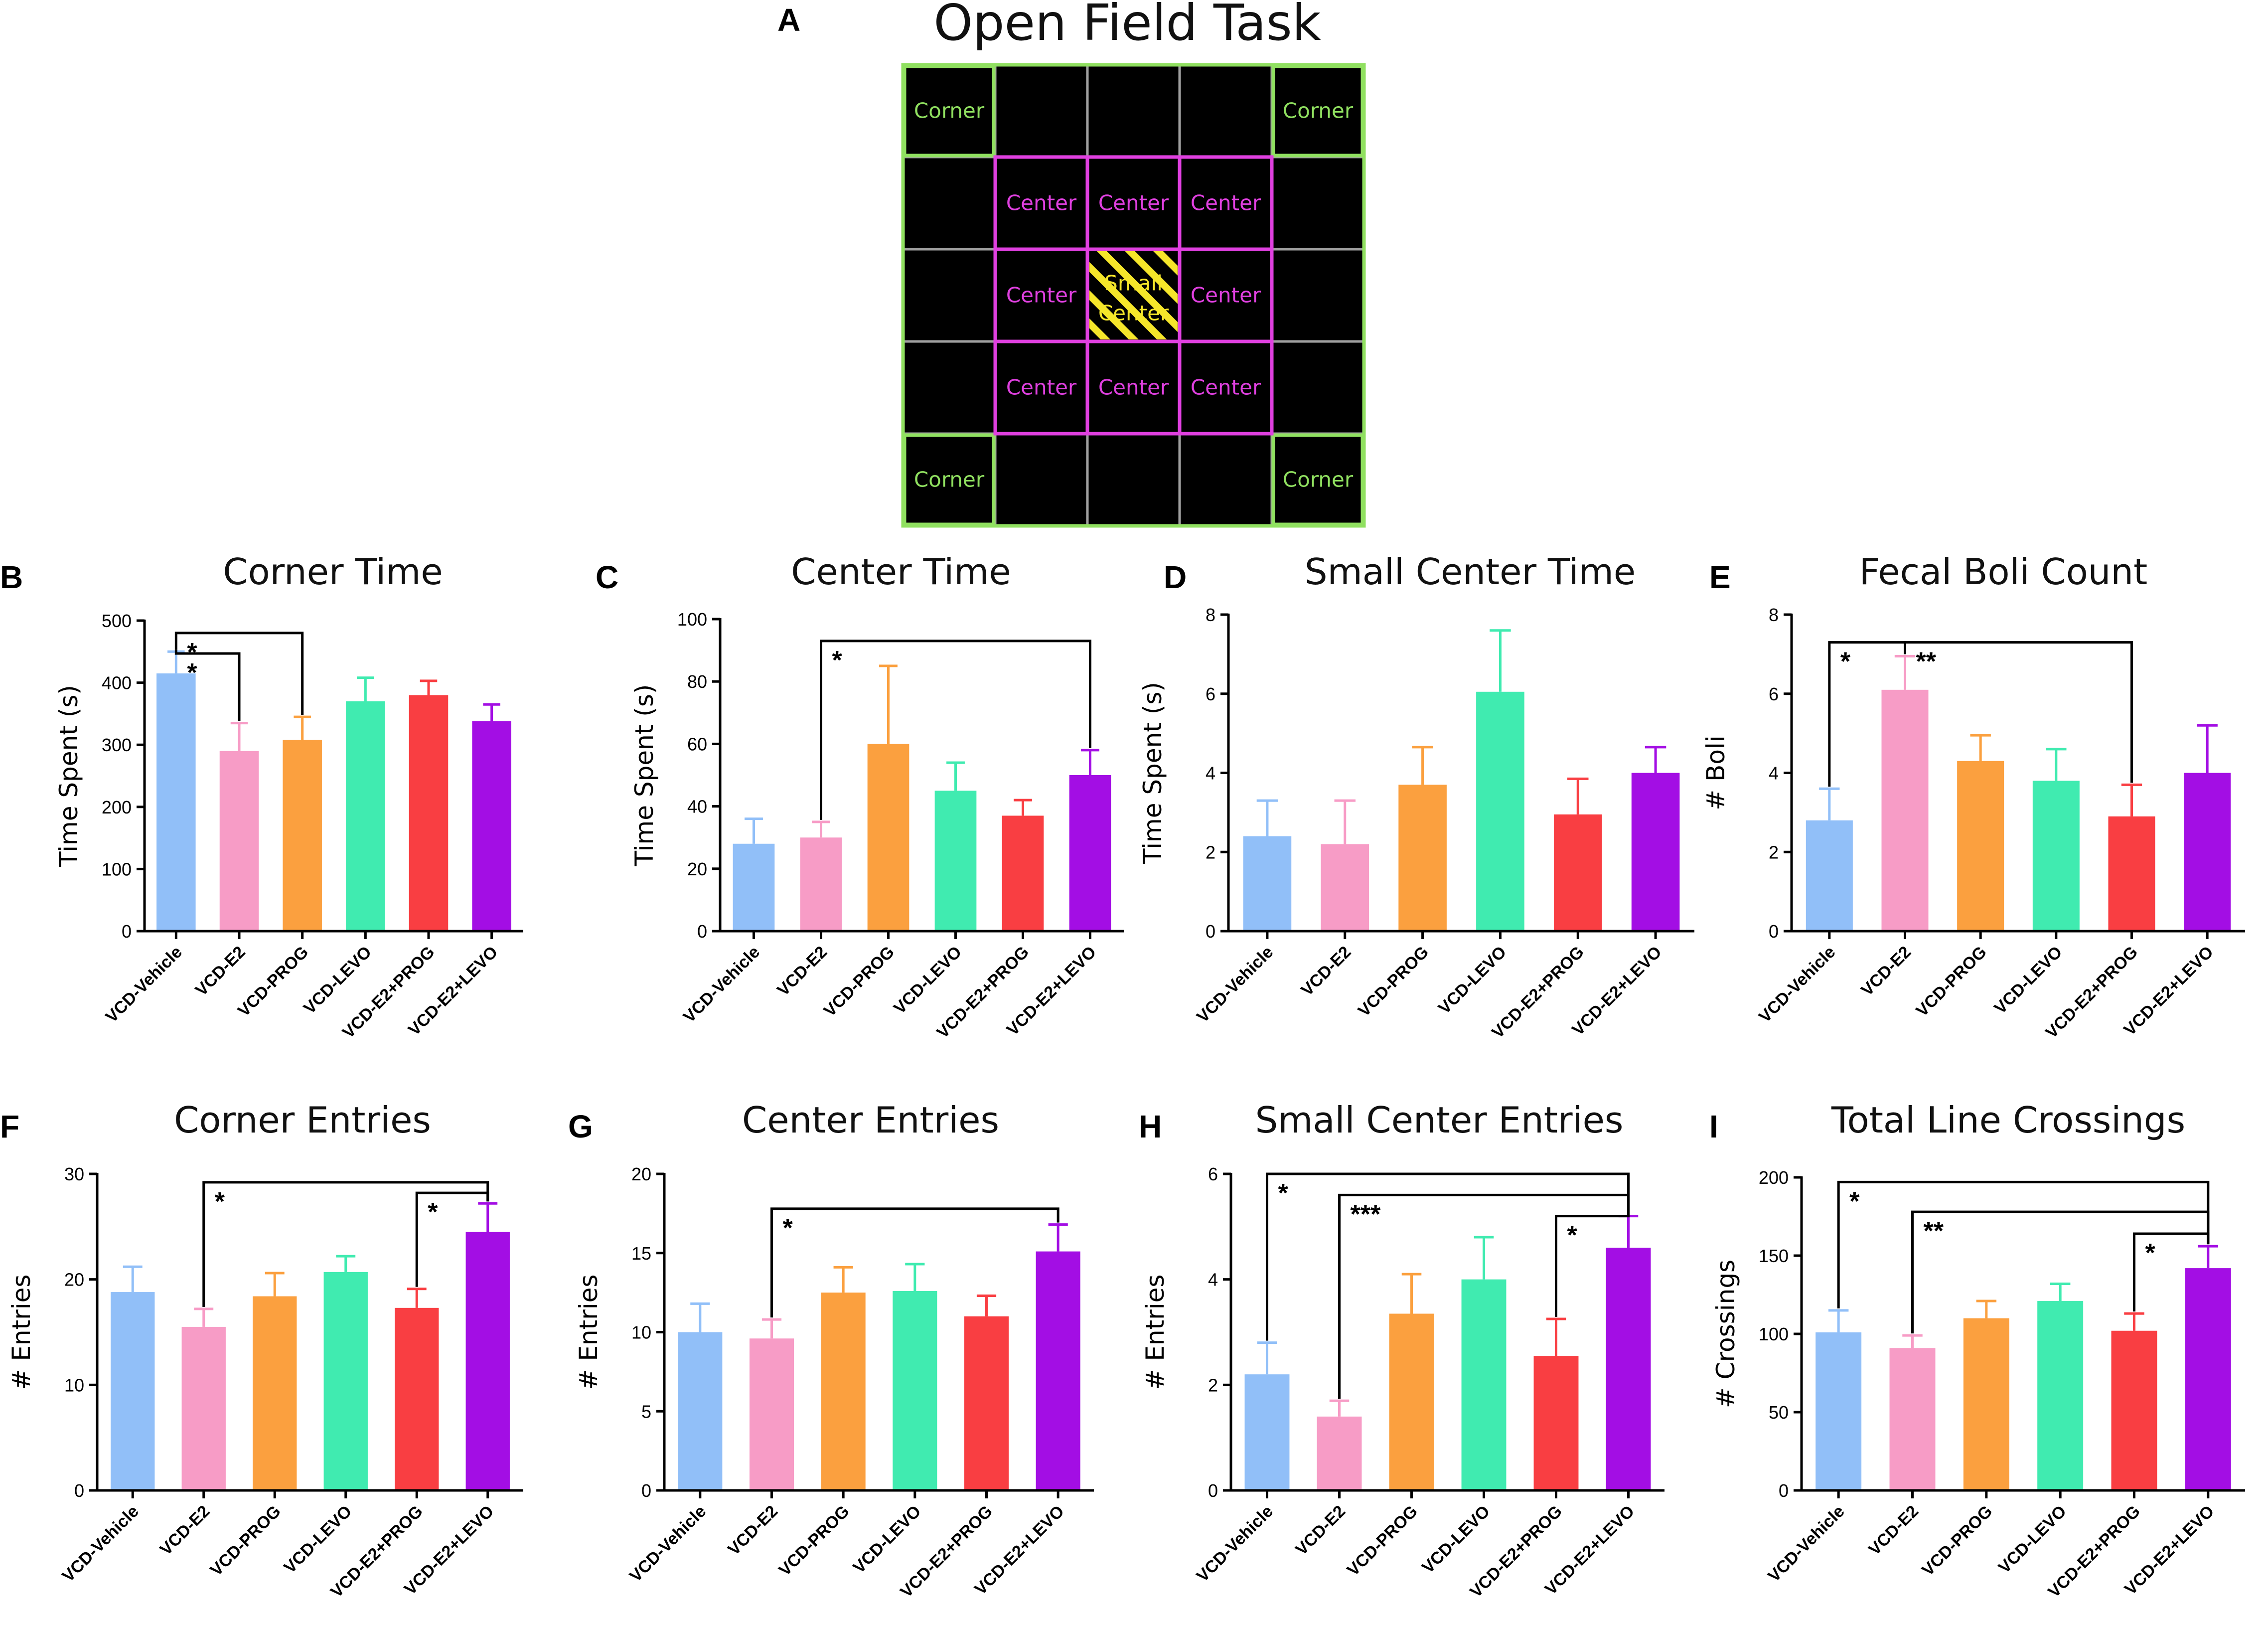 The image size is (2268, 1625). I want to click on y-tick-label: 50, so click(1779, 1412).